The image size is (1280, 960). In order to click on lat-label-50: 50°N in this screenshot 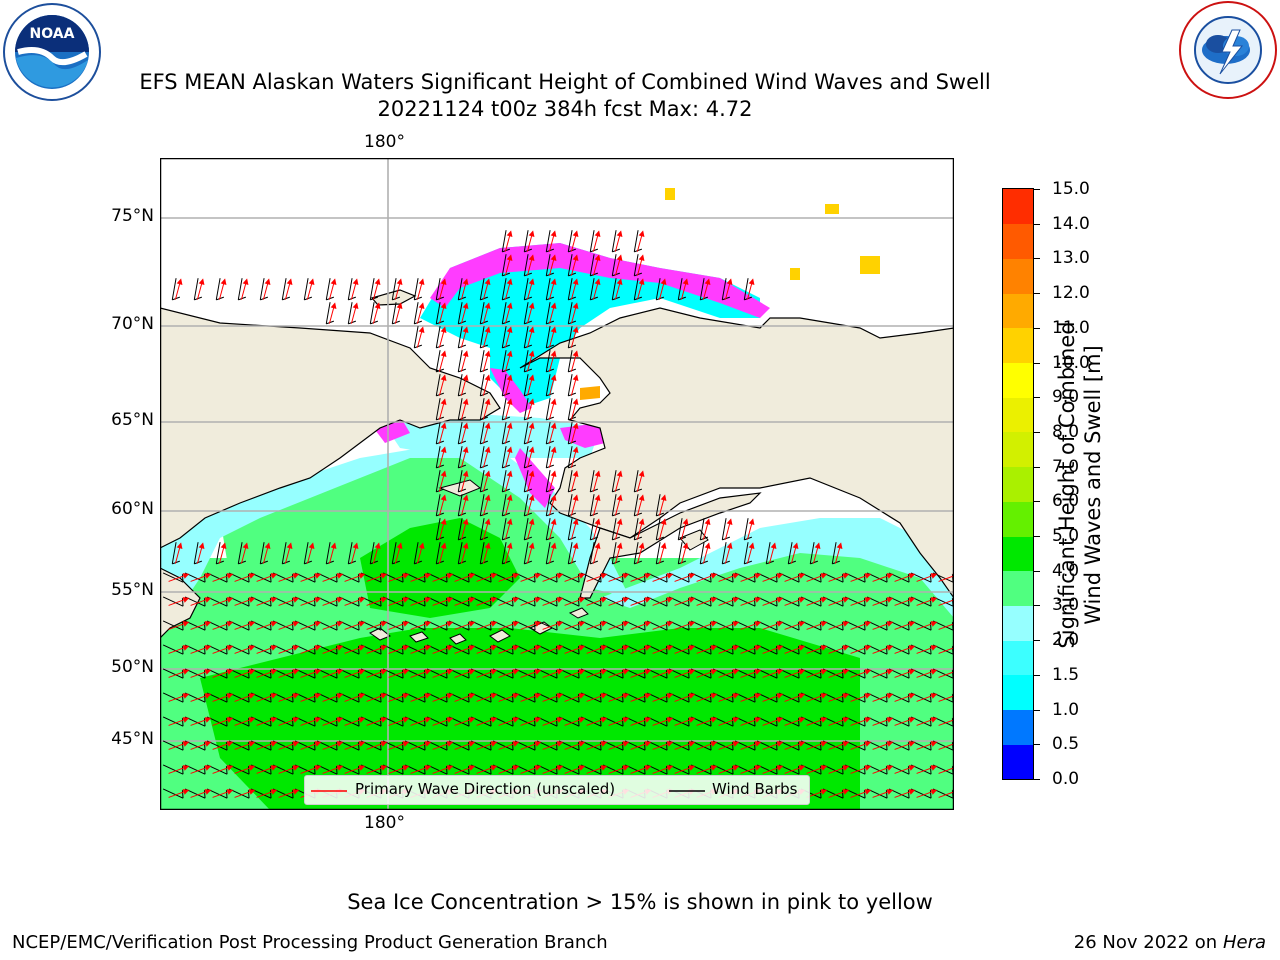, I will do `click(132, 667)`.